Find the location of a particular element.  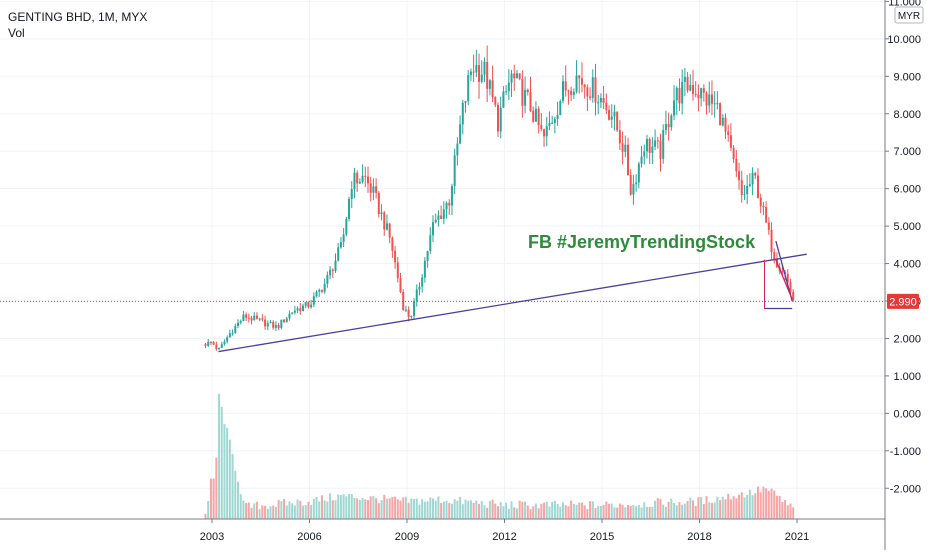

y-tick-label: 1.000 is located at coordinates (907, 377).